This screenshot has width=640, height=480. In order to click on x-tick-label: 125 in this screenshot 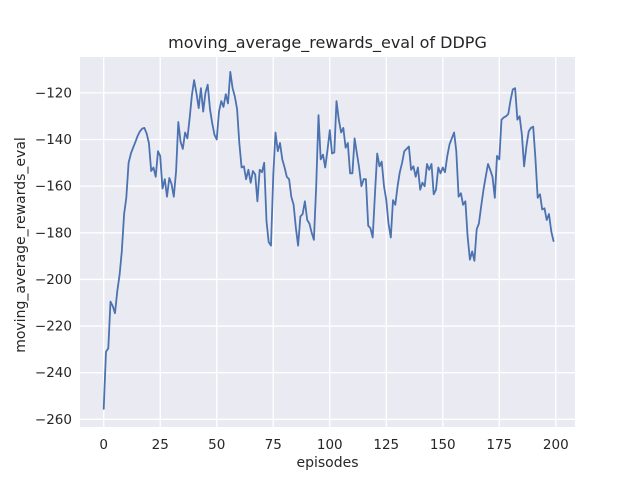, I will do `click(386, 445)`.